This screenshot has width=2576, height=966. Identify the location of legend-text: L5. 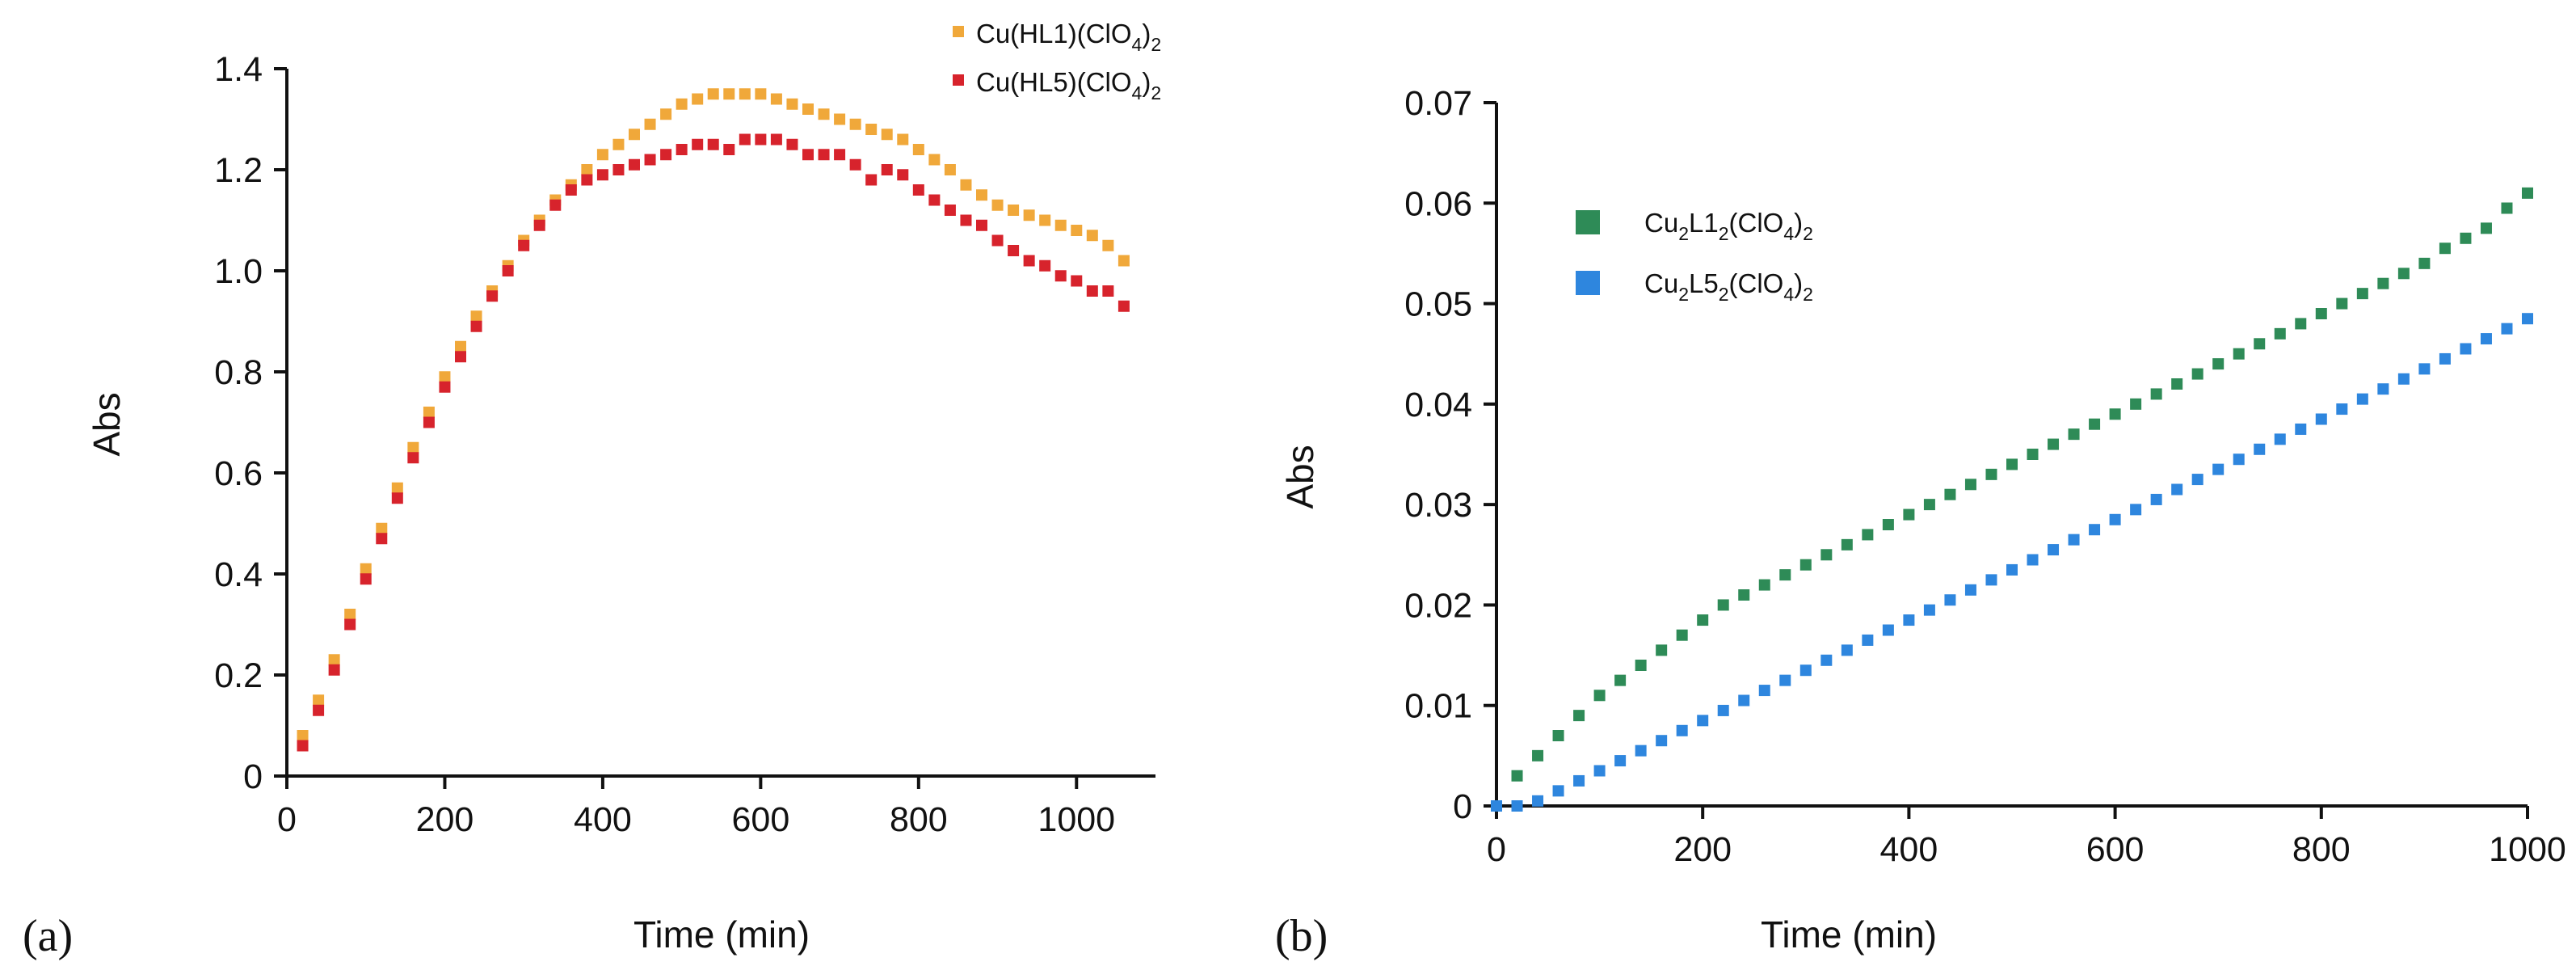
(1704, 283).